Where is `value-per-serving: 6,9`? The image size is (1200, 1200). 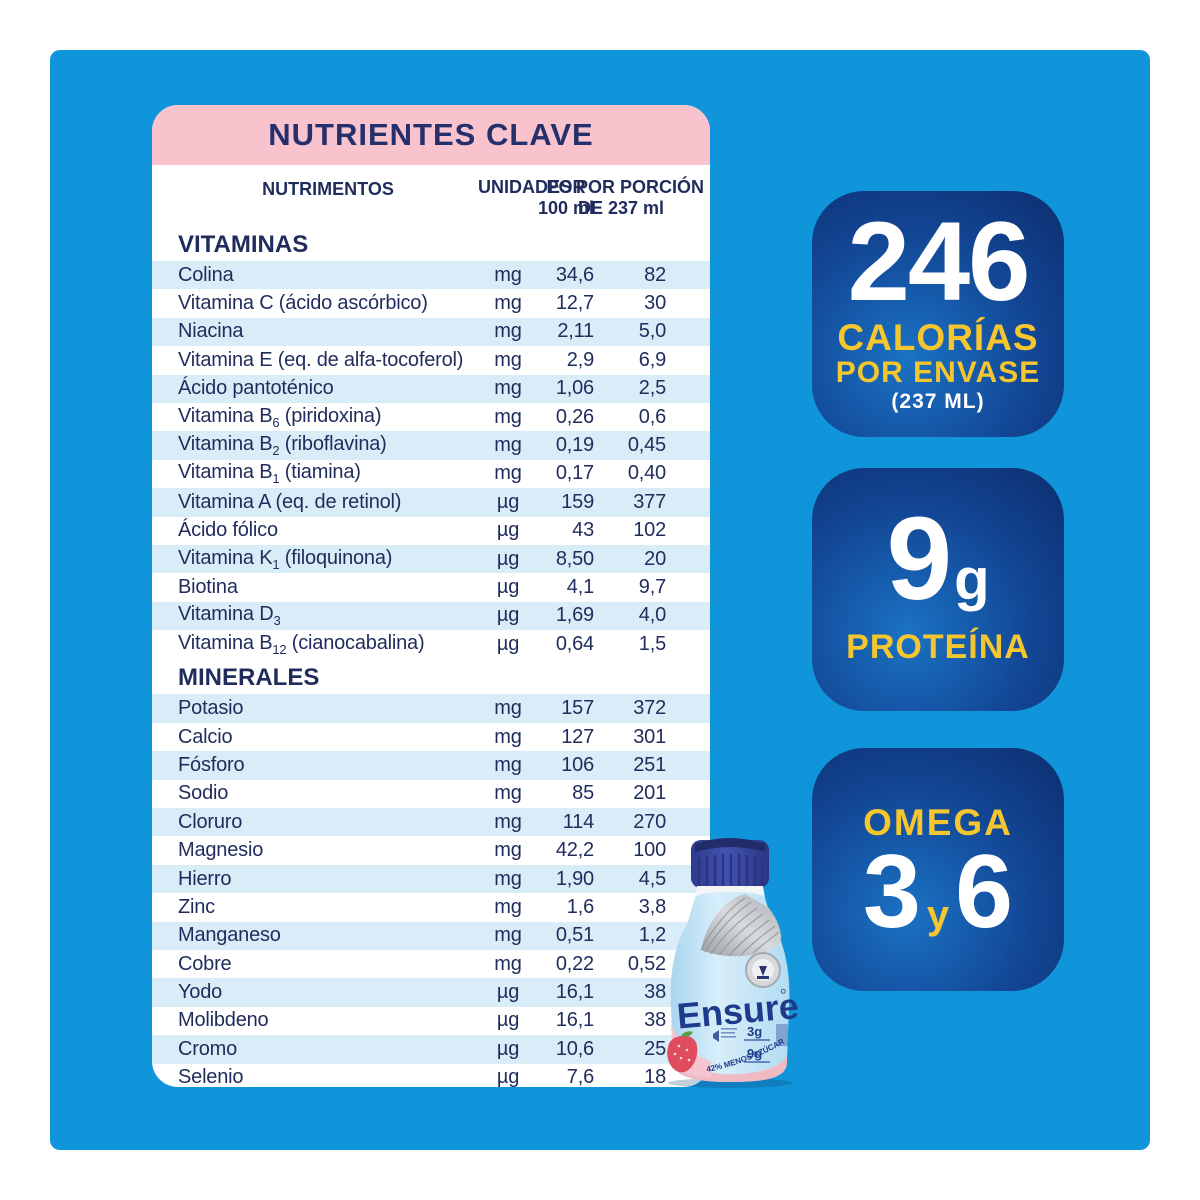
value-per-serving: 6,9 is located at coordinates (652, 359).